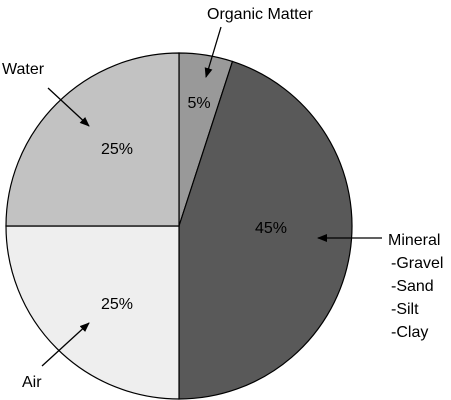 This screenshot has width=451, height=400. I want to click on arrow-air, so click(65, 344).